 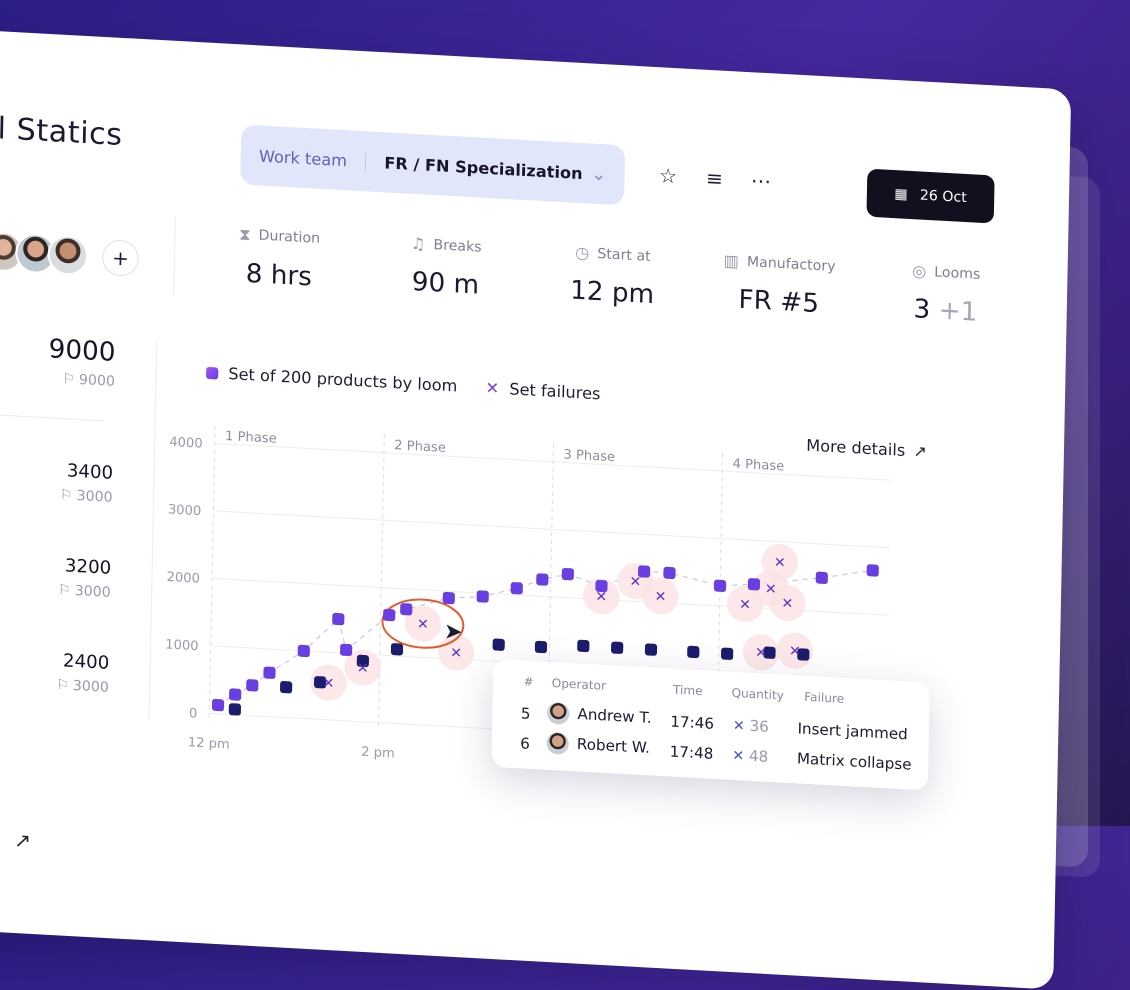 I want to click on date-picker-button: ▦ 26 Oct, so click(x=930, y=196).